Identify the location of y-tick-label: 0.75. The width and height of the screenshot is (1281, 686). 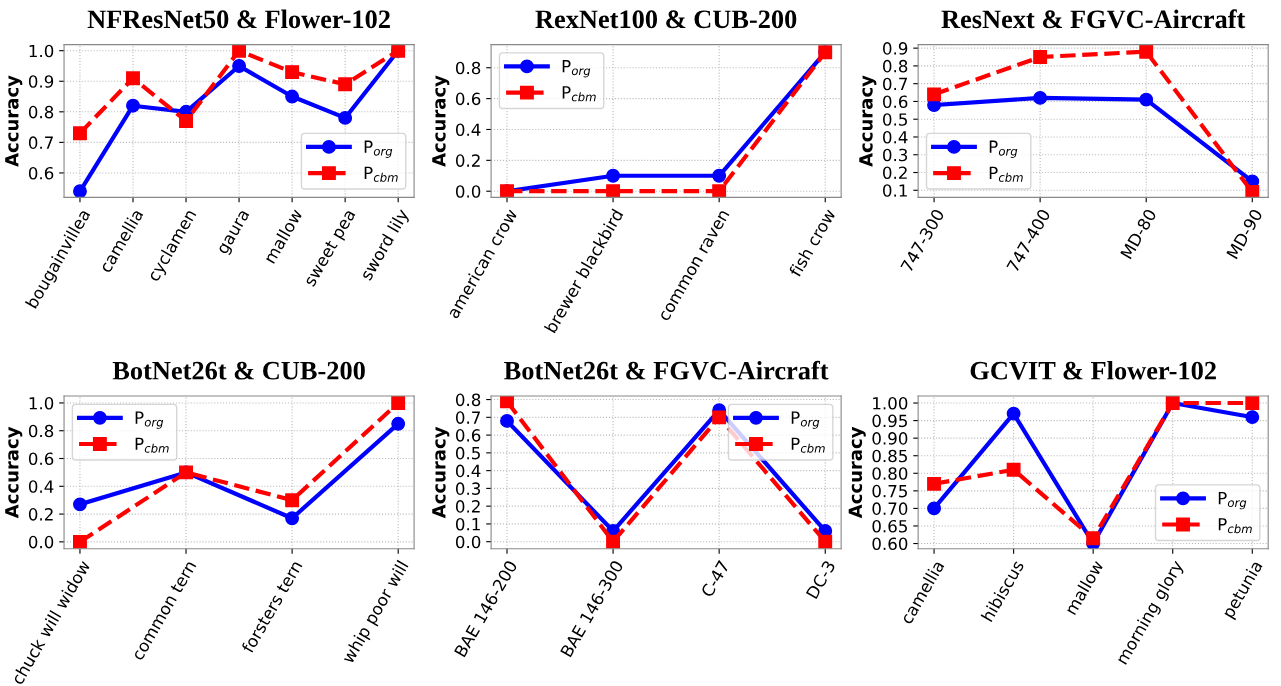
(889, 491).